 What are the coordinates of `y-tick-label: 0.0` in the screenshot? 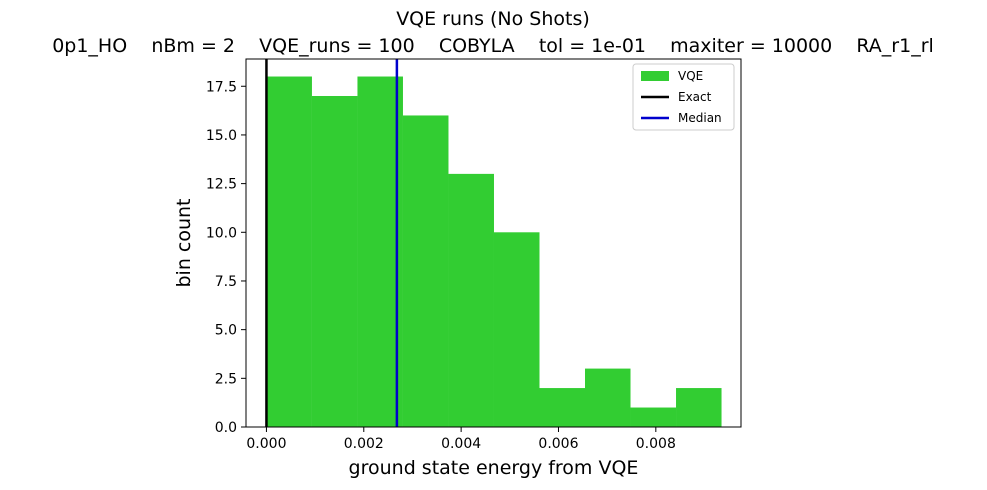 It's located at (226, 428).